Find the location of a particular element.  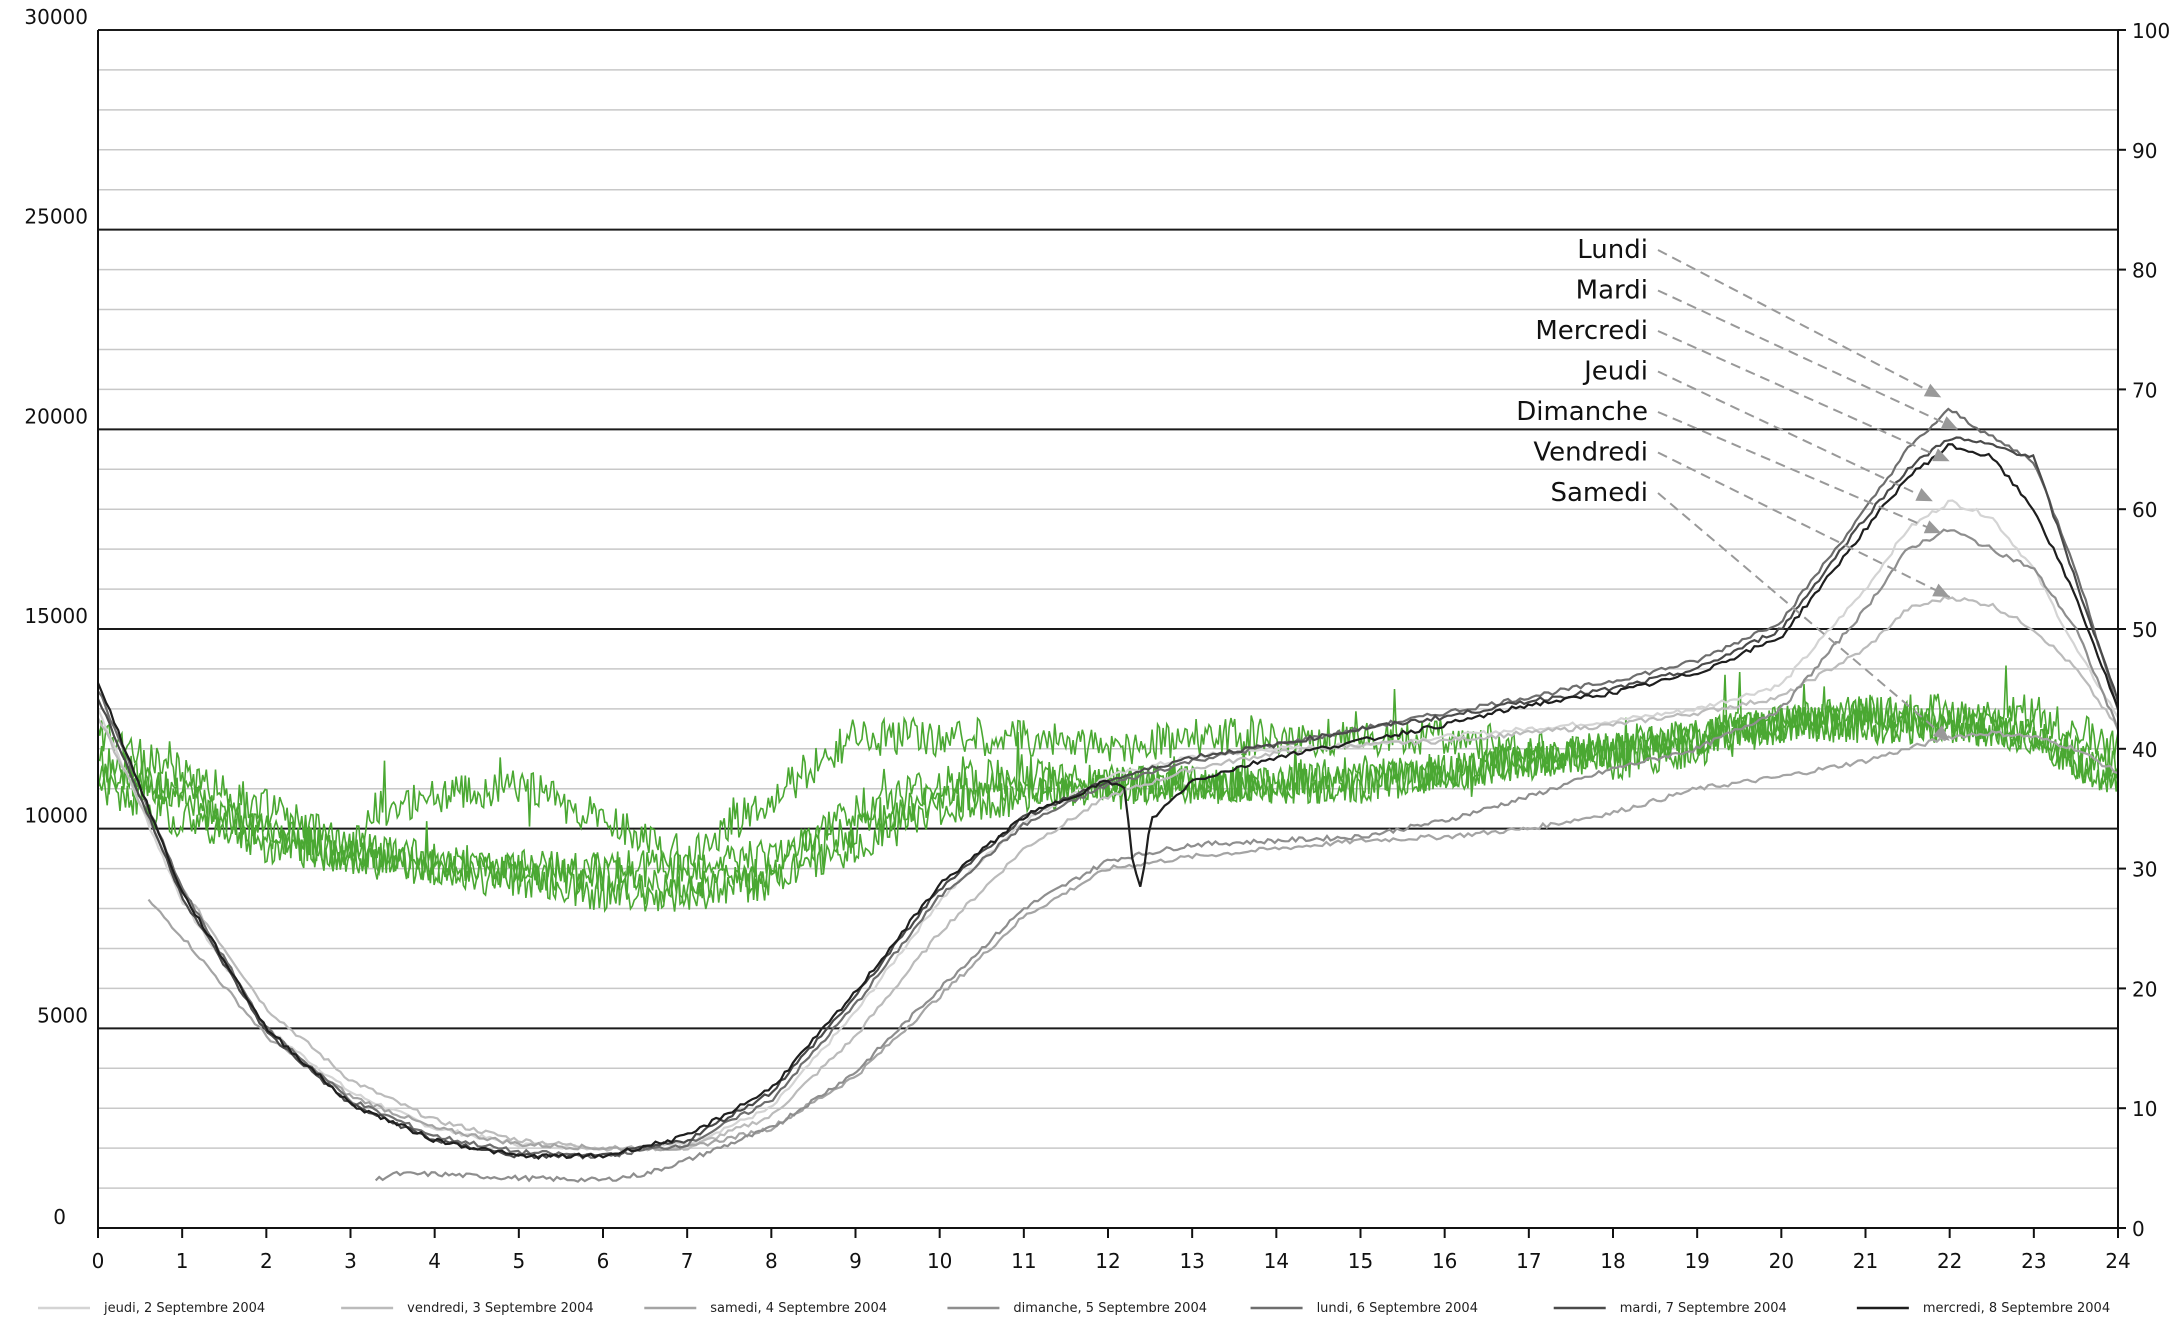

legend-label: mercredi, 8 Septembre 2004 is located at coordinates (2016, 1308).